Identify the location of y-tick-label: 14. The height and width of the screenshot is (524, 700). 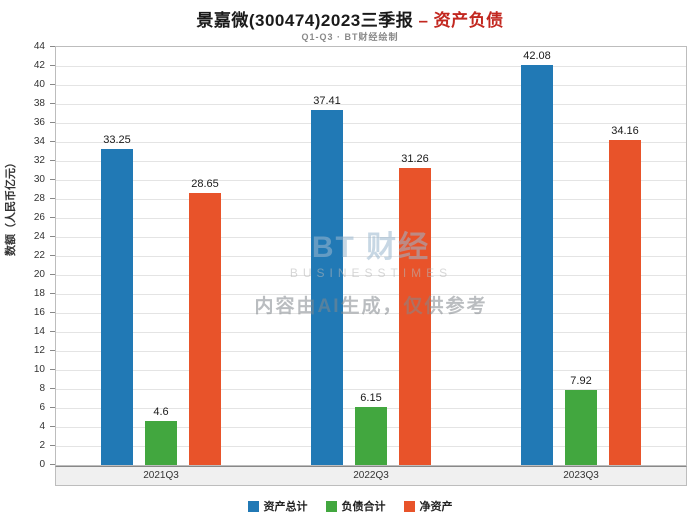
(39, 331).